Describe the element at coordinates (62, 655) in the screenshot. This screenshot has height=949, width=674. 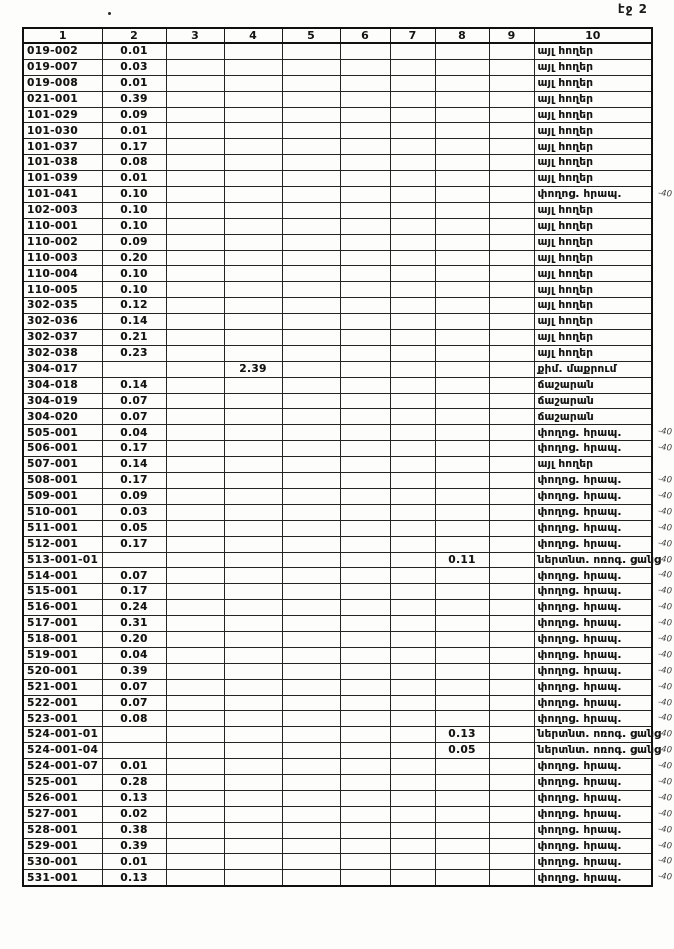
I see `parcel-code-cell: 519-001` at that location.